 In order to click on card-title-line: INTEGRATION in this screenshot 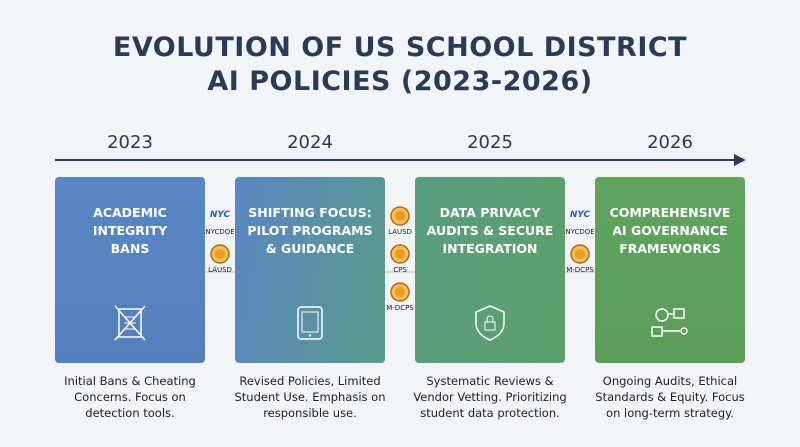, I will do `click(490, 248)`.